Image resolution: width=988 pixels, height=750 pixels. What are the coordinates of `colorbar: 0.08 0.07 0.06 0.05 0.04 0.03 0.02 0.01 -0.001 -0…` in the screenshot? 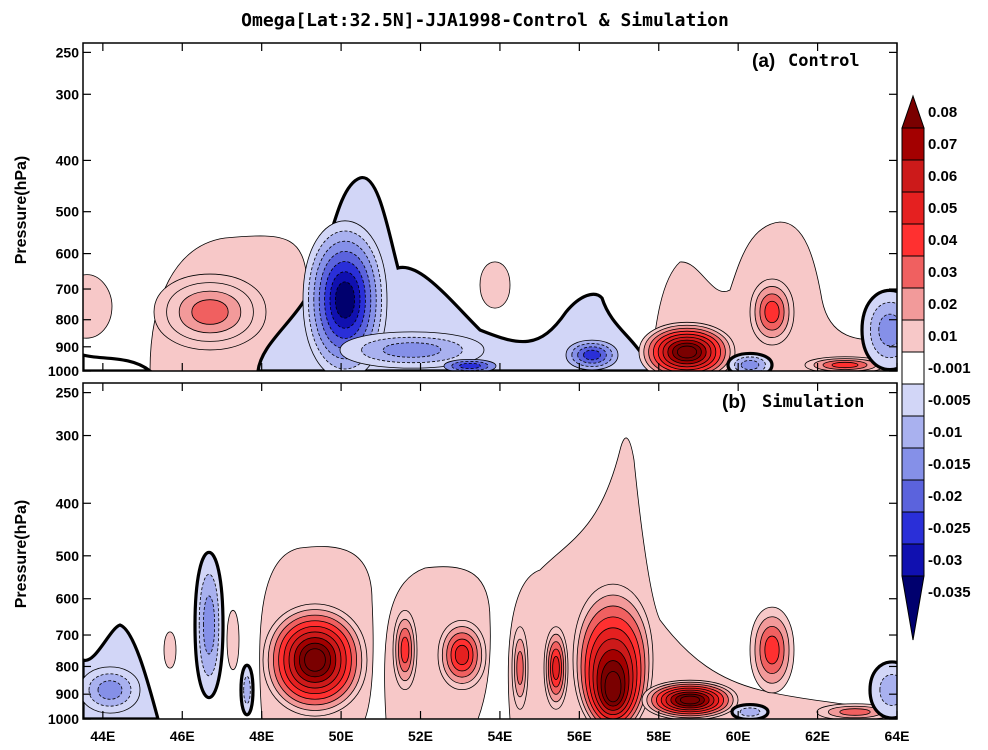 It's located at (936, 367).